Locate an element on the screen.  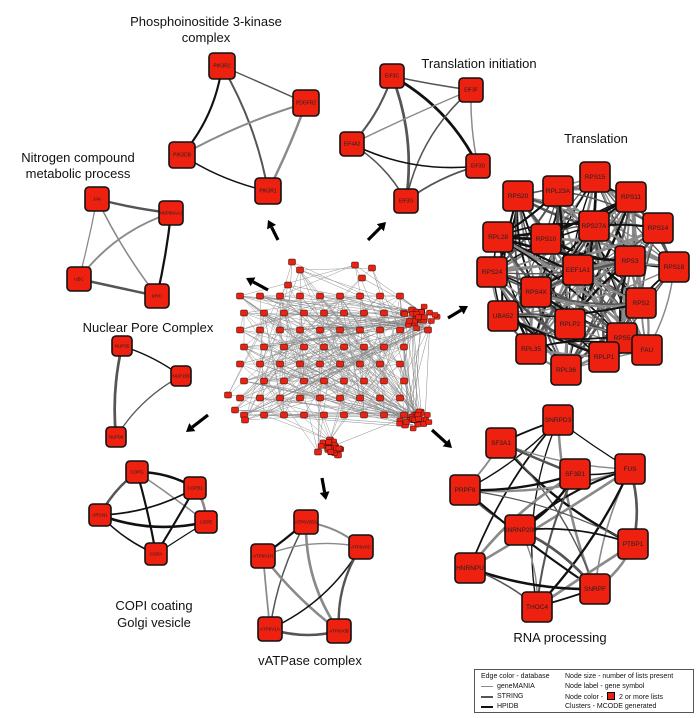
node-pdgfr2: PDGFR2 is located at coordinates (306, 103).